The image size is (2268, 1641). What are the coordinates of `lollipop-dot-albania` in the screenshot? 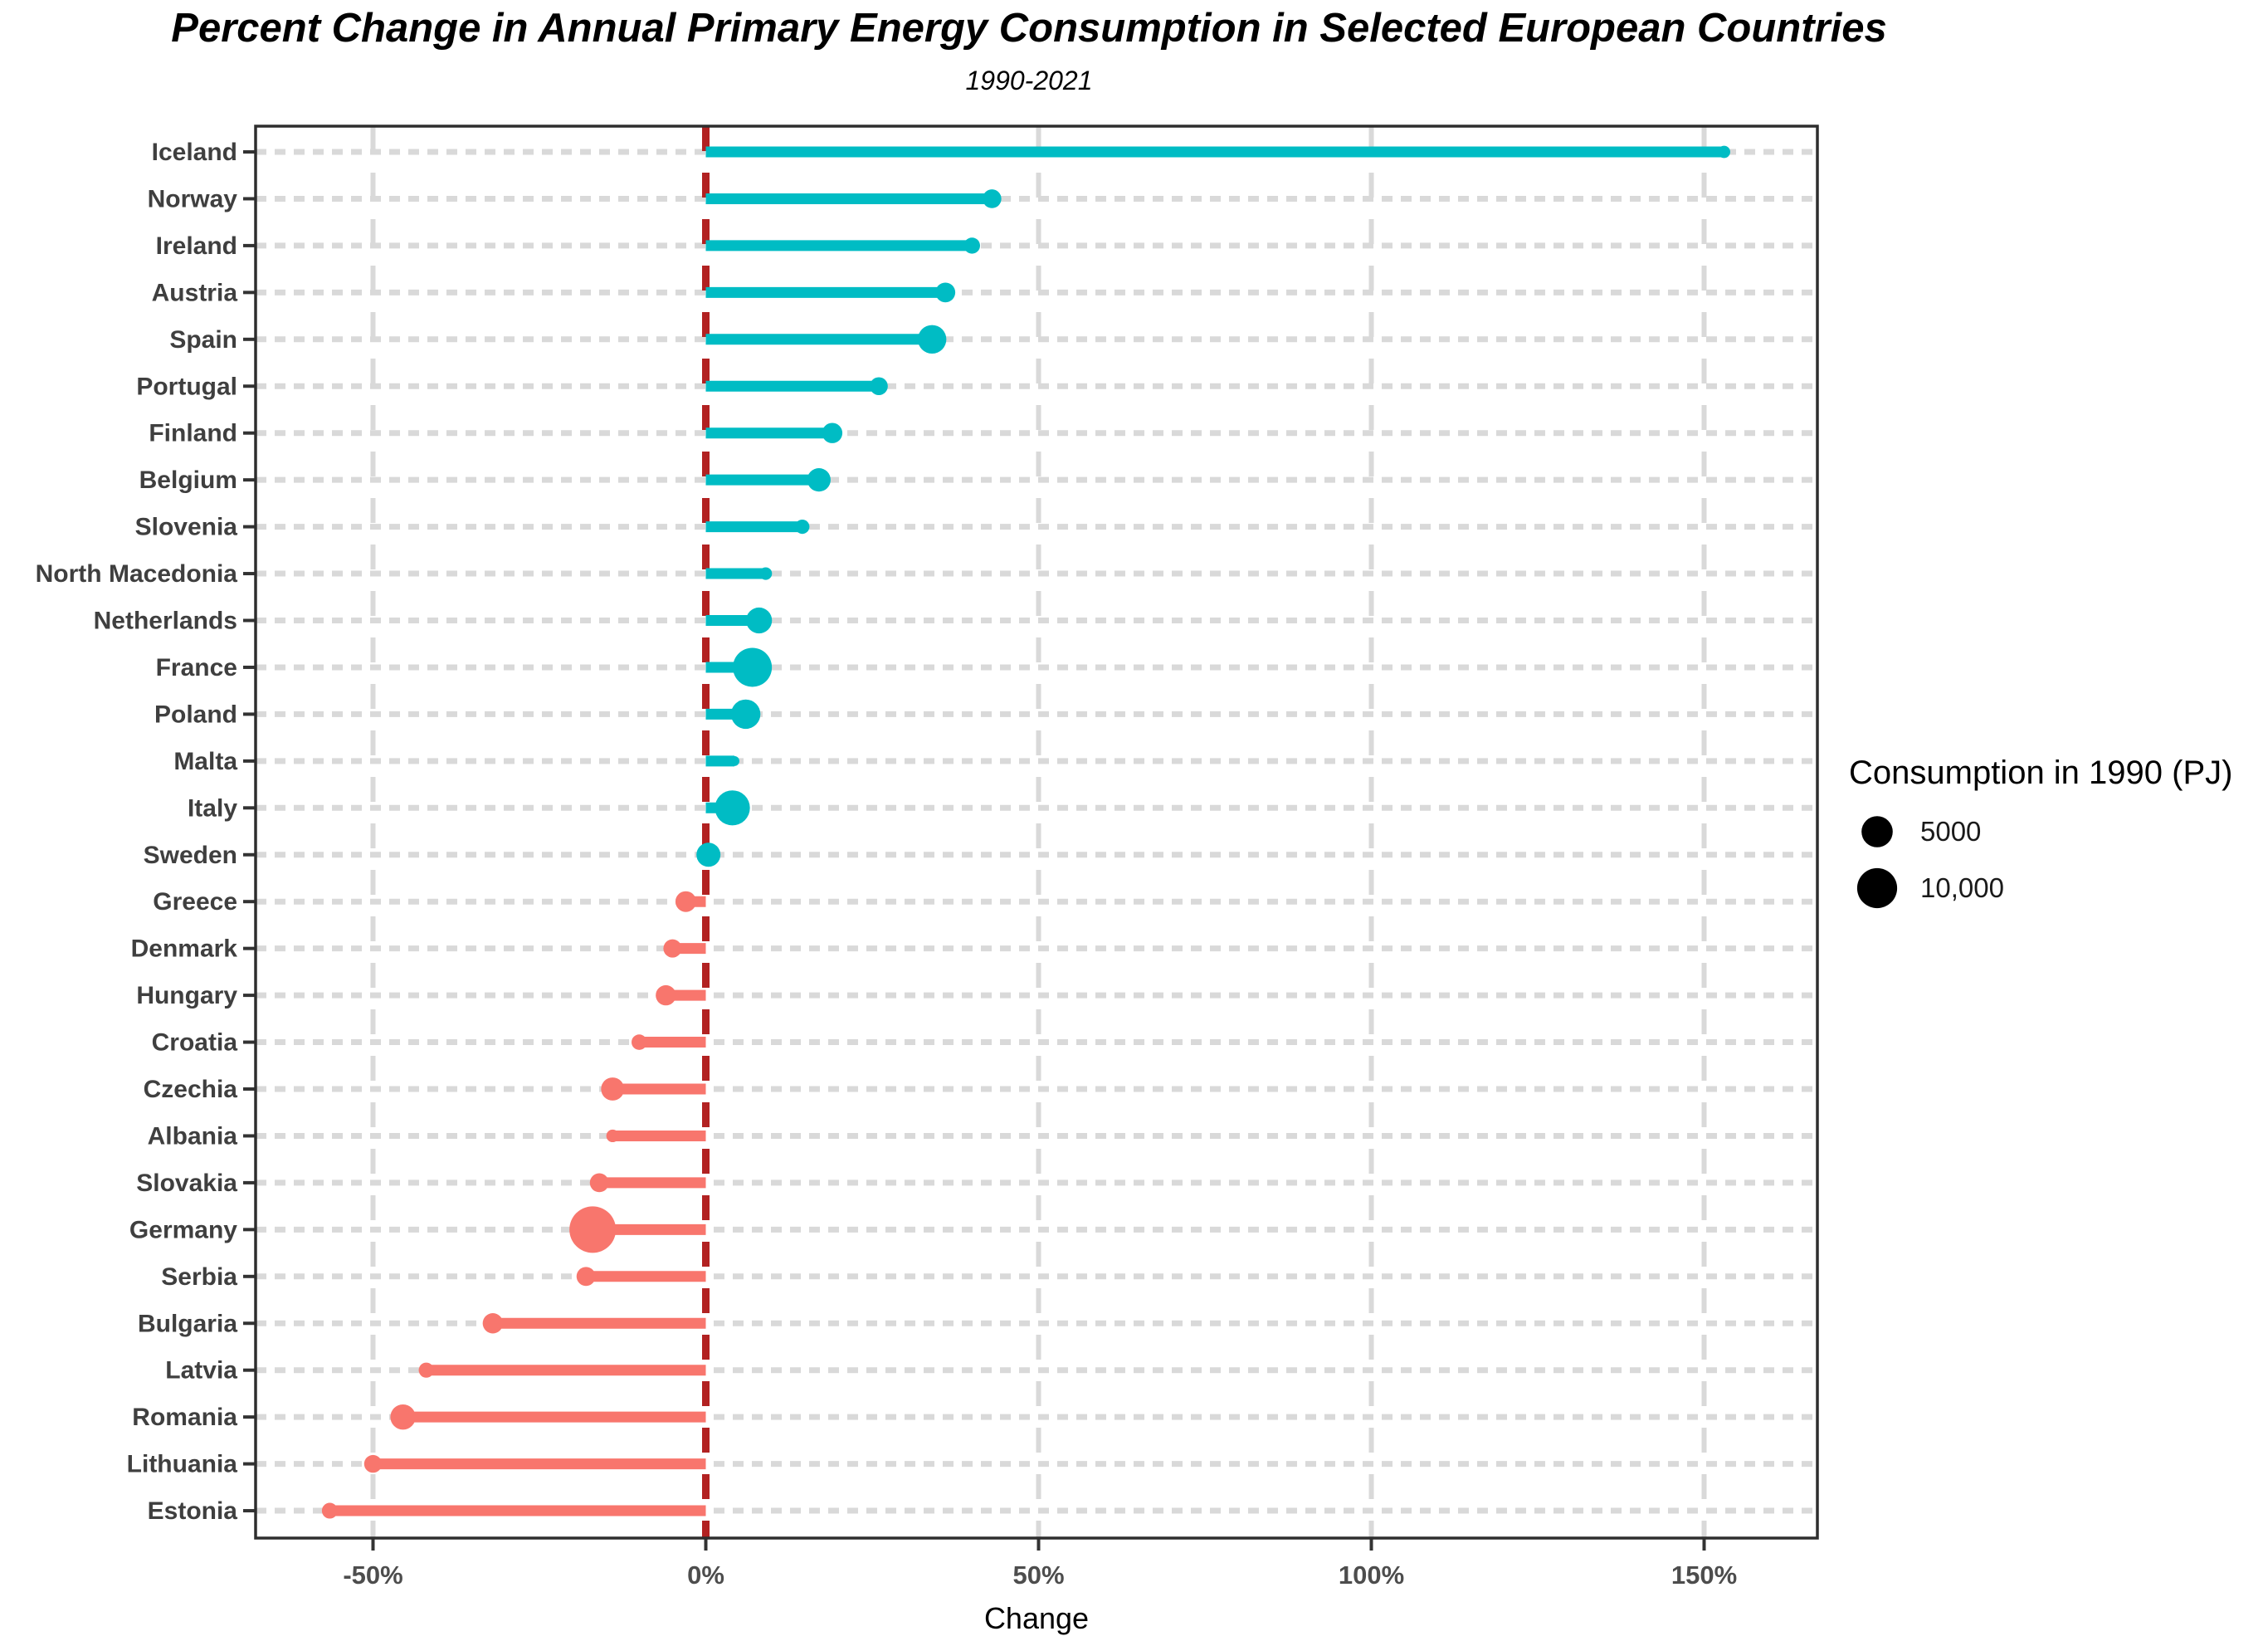 It's located at (613, 1136).